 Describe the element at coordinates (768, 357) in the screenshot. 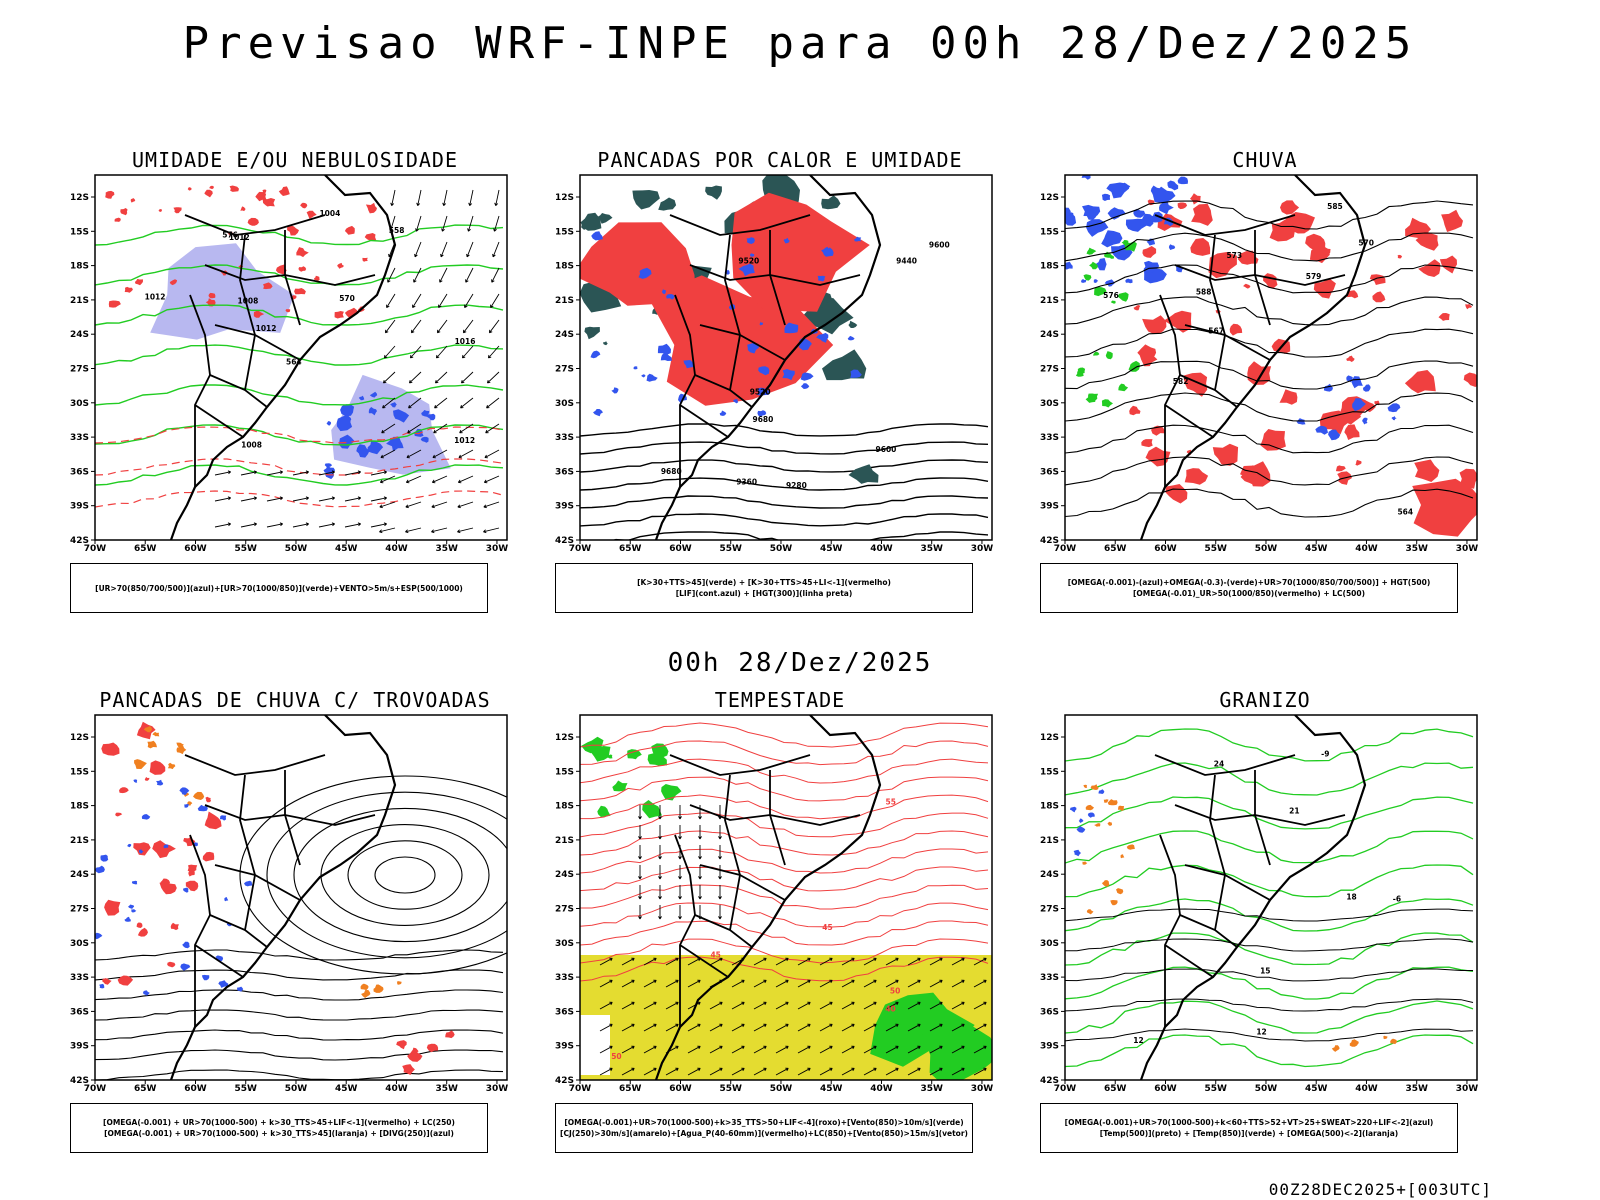

I see `coastline` at that location.